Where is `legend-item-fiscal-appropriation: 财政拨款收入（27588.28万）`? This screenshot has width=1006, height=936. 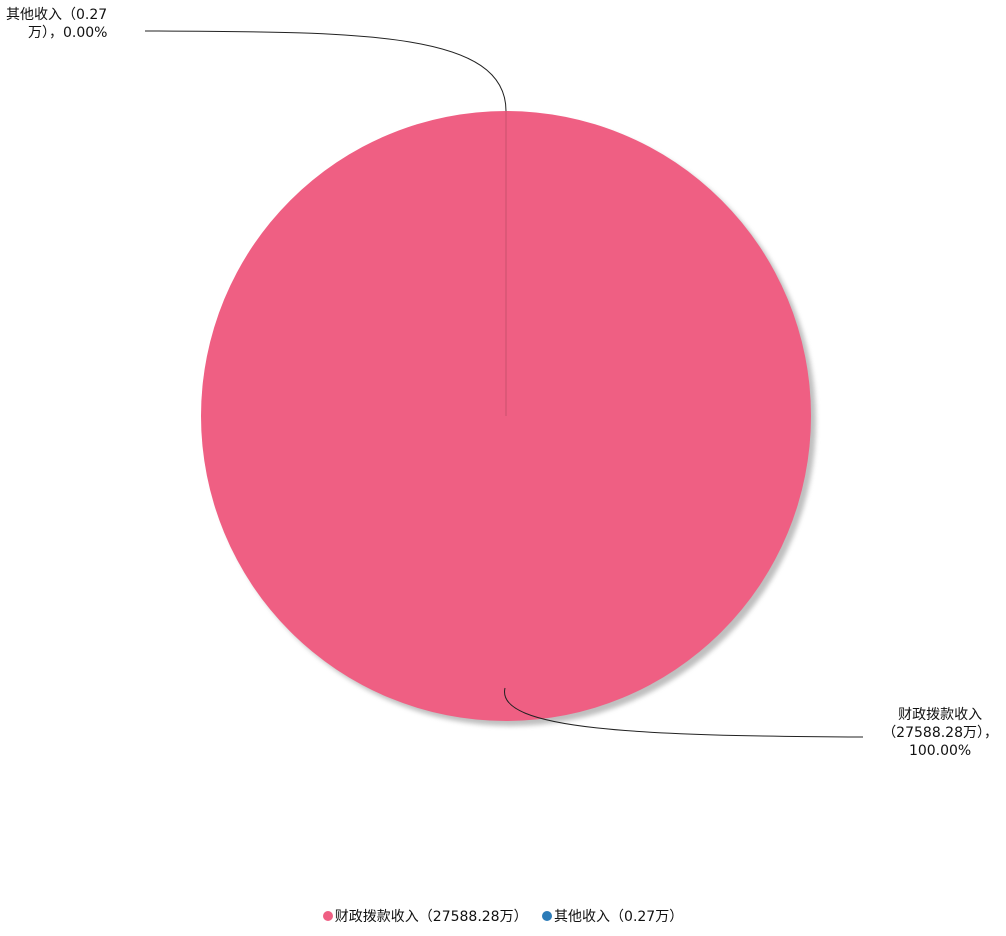 legend-item-fiscal-appropriation: 财政拨款收入（27588.28万） is located at coordinates (425, 916).